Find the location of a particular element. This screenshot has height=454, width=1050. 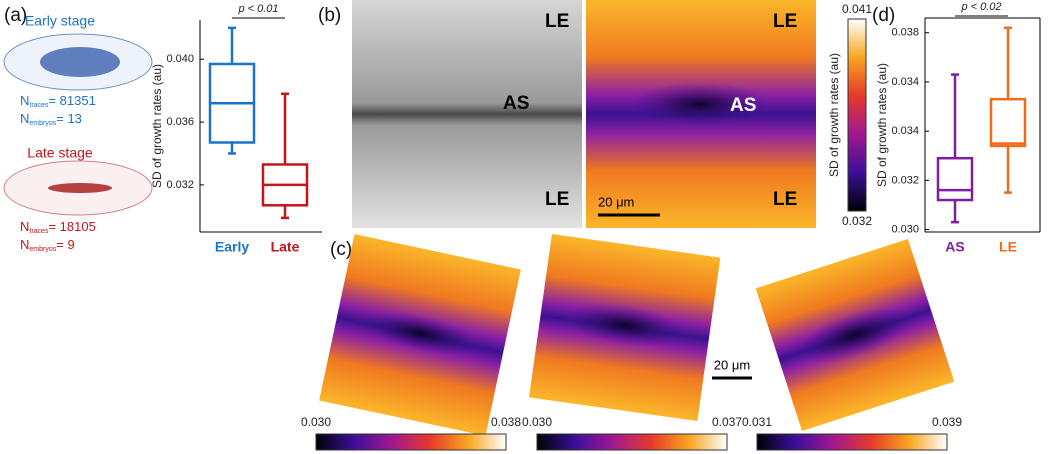

colorbar-min: 0.031 is located at coordinates (757, 422).